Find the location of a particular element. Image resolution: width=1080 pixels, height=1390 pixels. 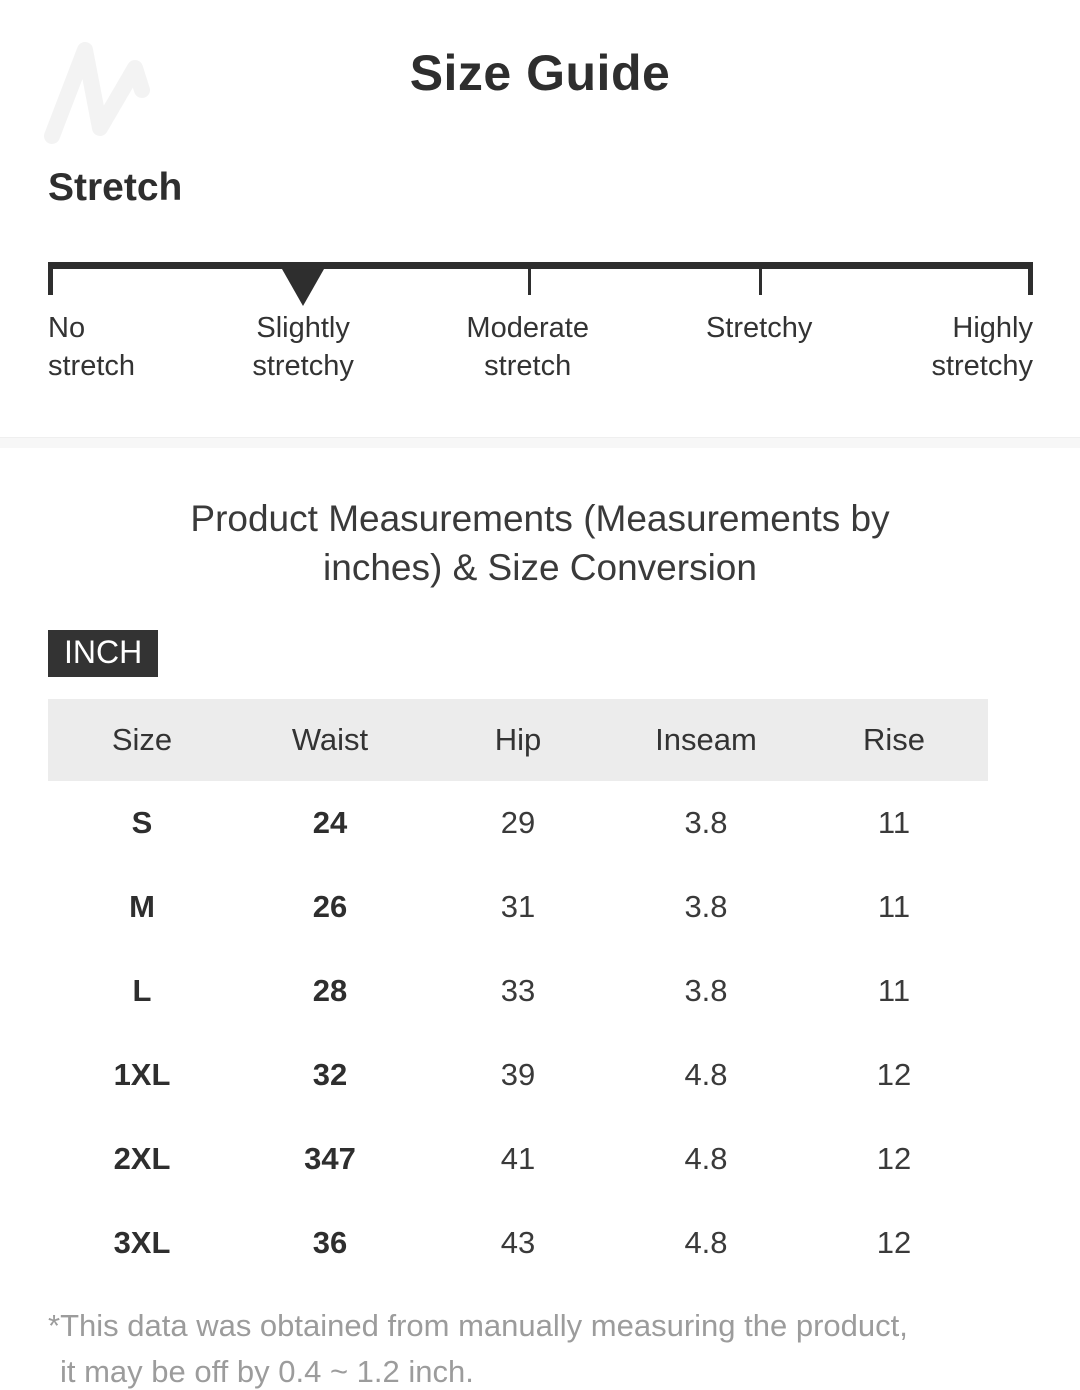

cell-hip: 33 is located at coordinates (518, 990).